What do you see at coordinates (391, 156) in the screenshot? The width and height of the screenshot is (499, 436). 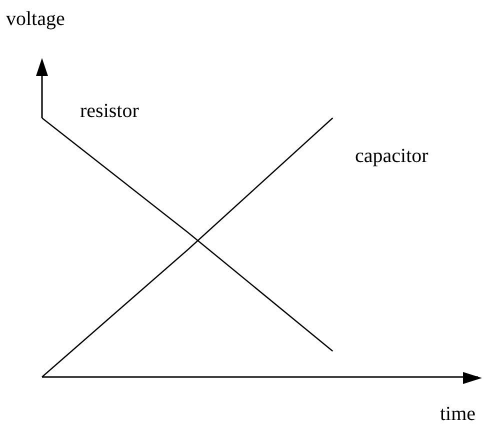 I see `series-label: capacitor` at bounding box center [391, 156].